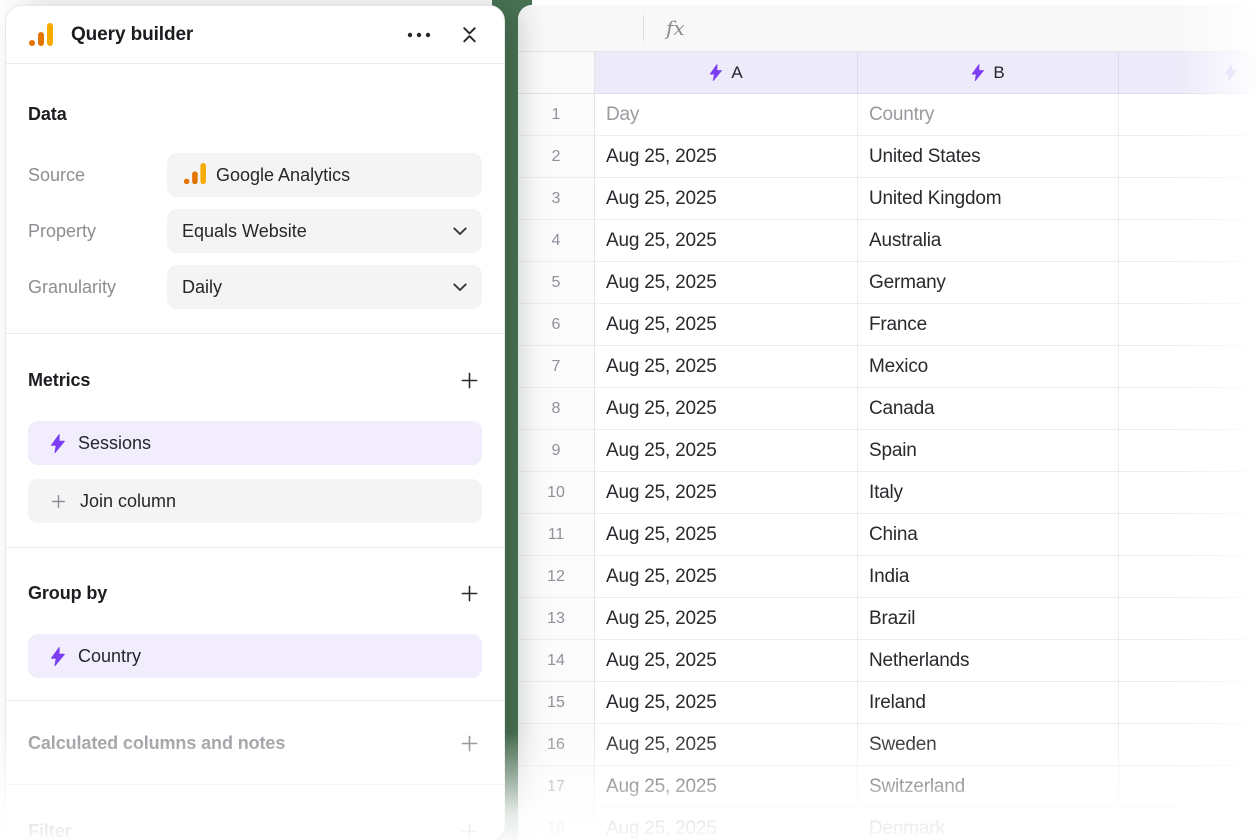  I want to click on cell-country: Netherlands, so click(987, 661).